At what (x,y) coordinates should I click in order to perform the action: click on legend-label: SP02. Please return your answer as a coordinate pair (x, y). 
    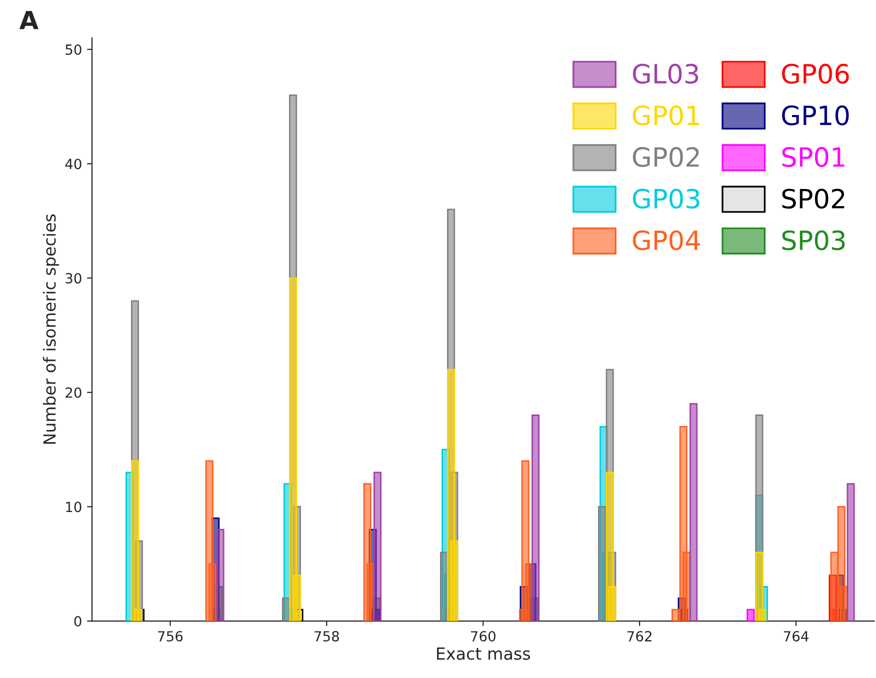
    Looking at the image, I should click on (813, 198).